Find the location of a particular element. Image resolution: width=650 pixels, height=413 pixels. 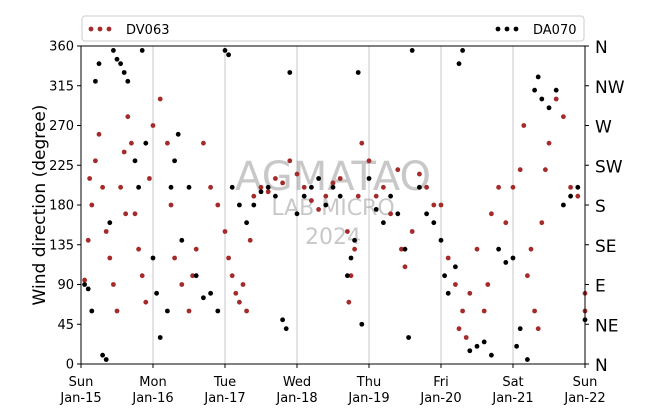

compass-label: E is located at coordinates (600, 287).